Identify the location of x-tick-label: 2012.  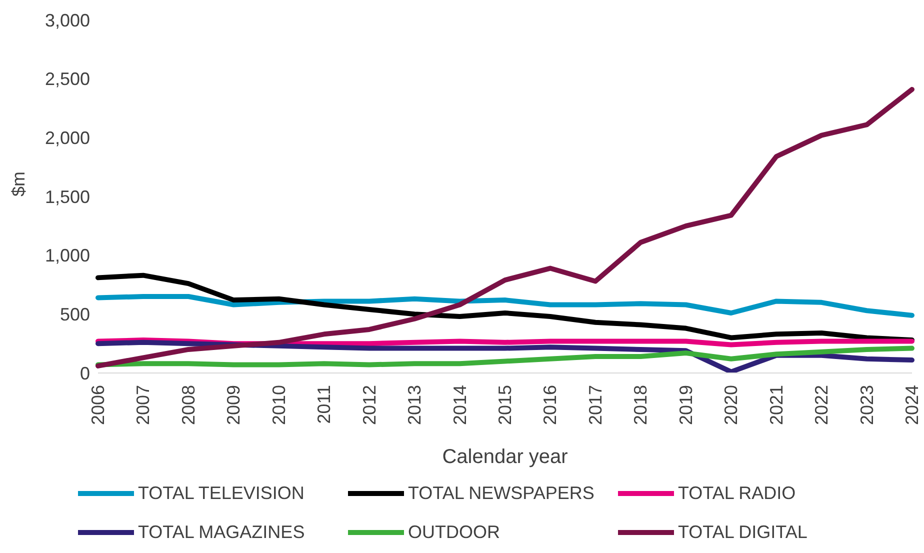
(369, 405).